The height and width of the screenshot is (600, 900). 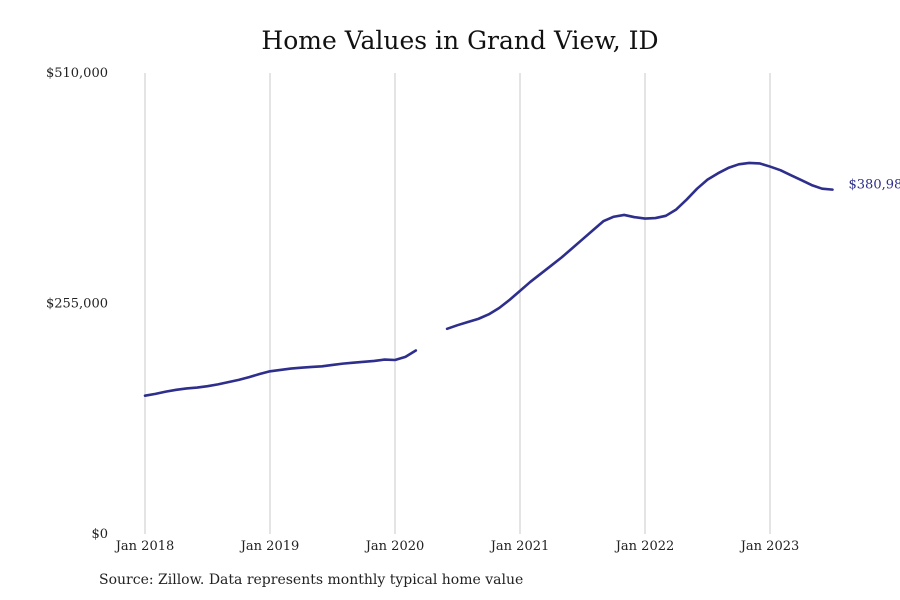 What do you see at coordinates (519, 546) in the screenshot?
I see `x-tick-label: Jan 2021` at bounding box center [519, 546].